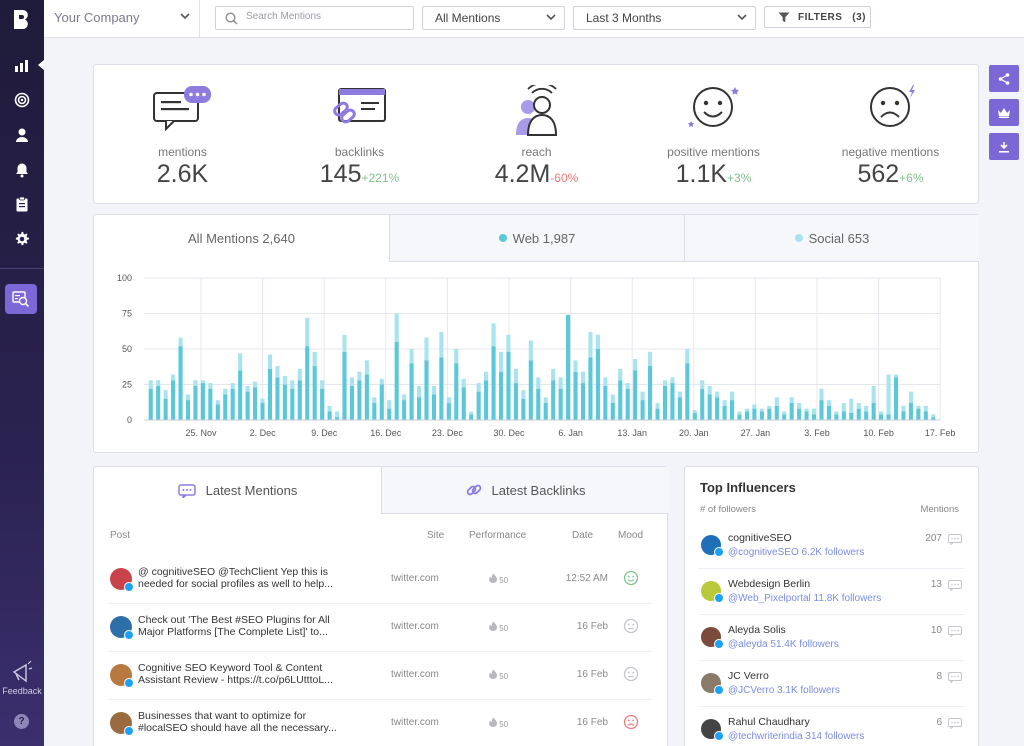 The height and width of the screenshot is (746, 1024). I want to click on tab-social: Social 653, so click(831, 238).